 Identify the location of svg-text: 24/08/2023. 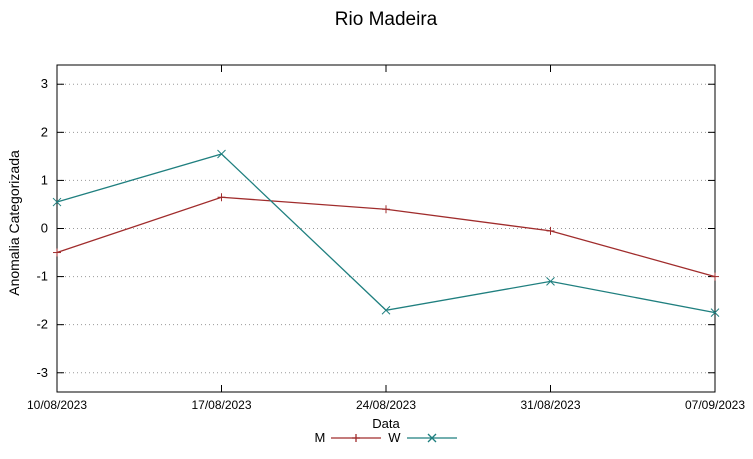
(386, 405).